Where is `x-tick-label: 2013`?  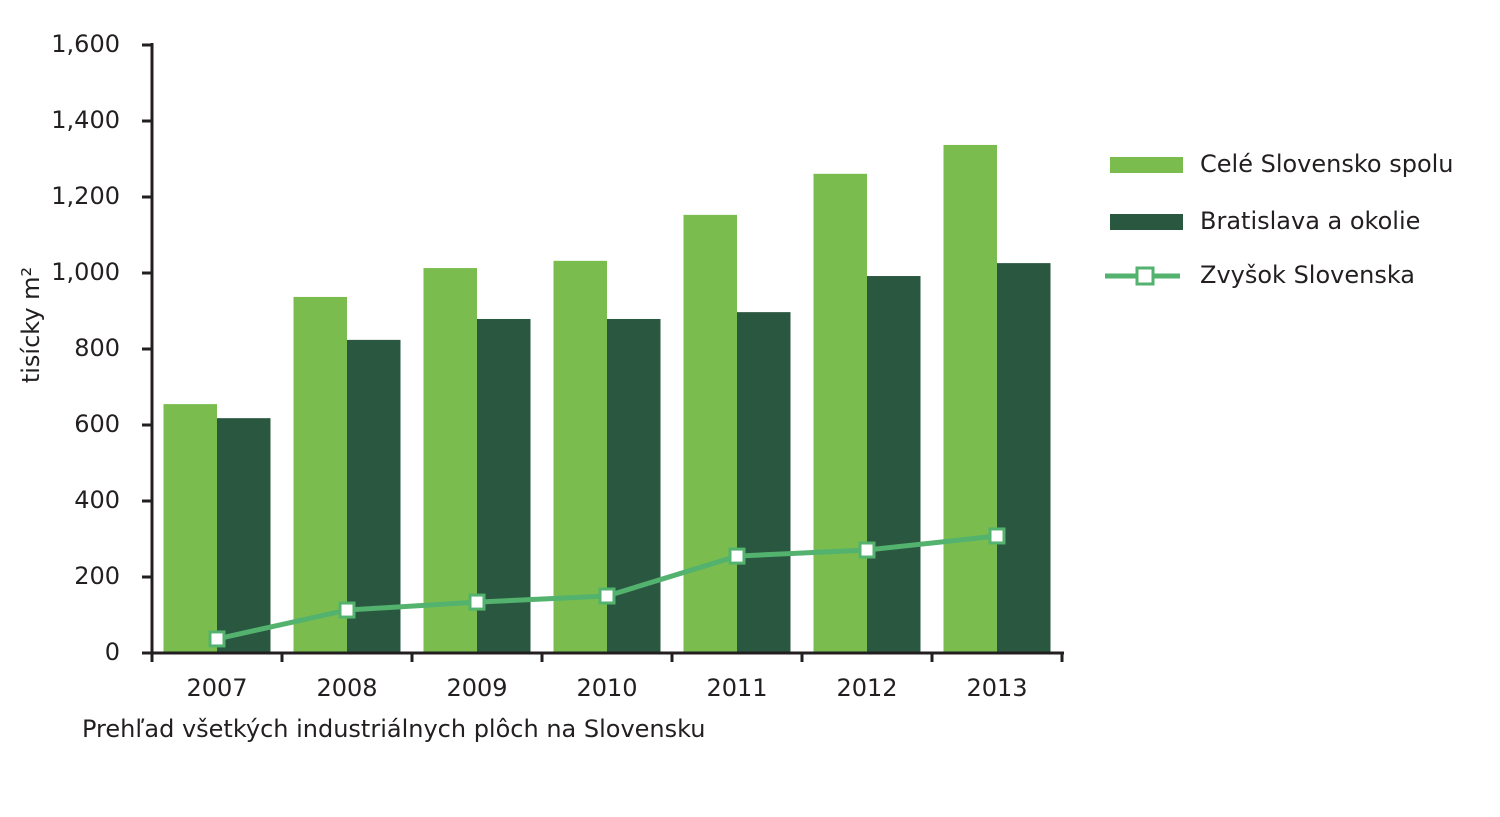
x-tick-label: 2013 is located at coordinates (996, 688).